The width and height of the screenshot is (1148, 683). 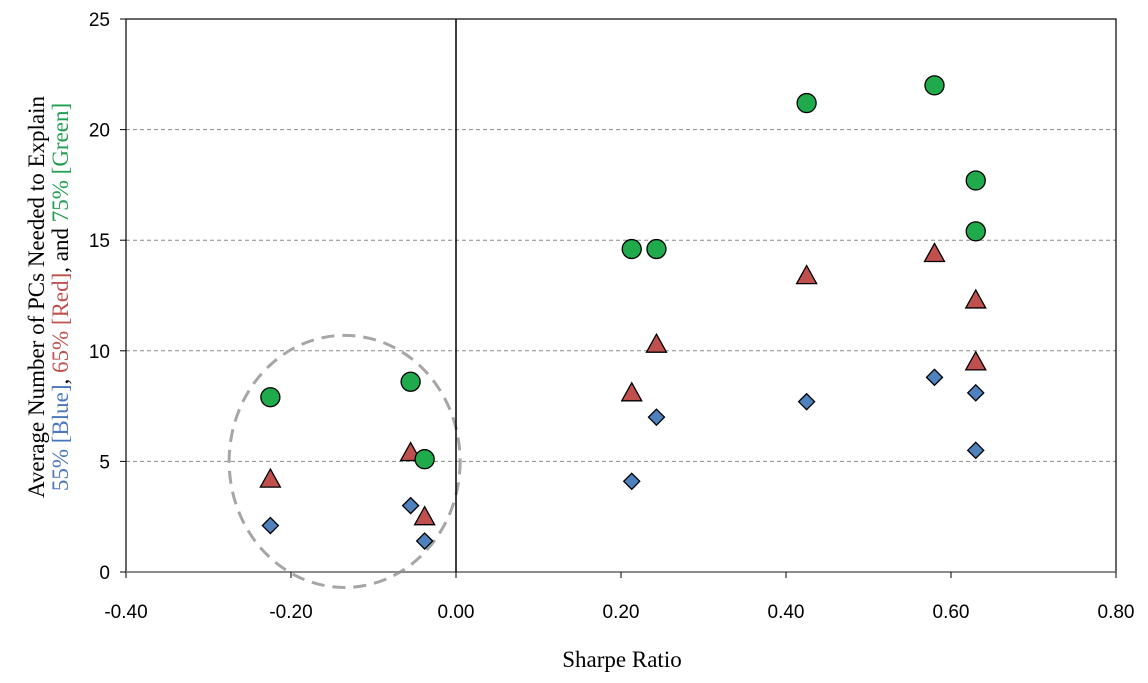 I want to click on x-tick-label: 0.60, so click(x=951, y=612).